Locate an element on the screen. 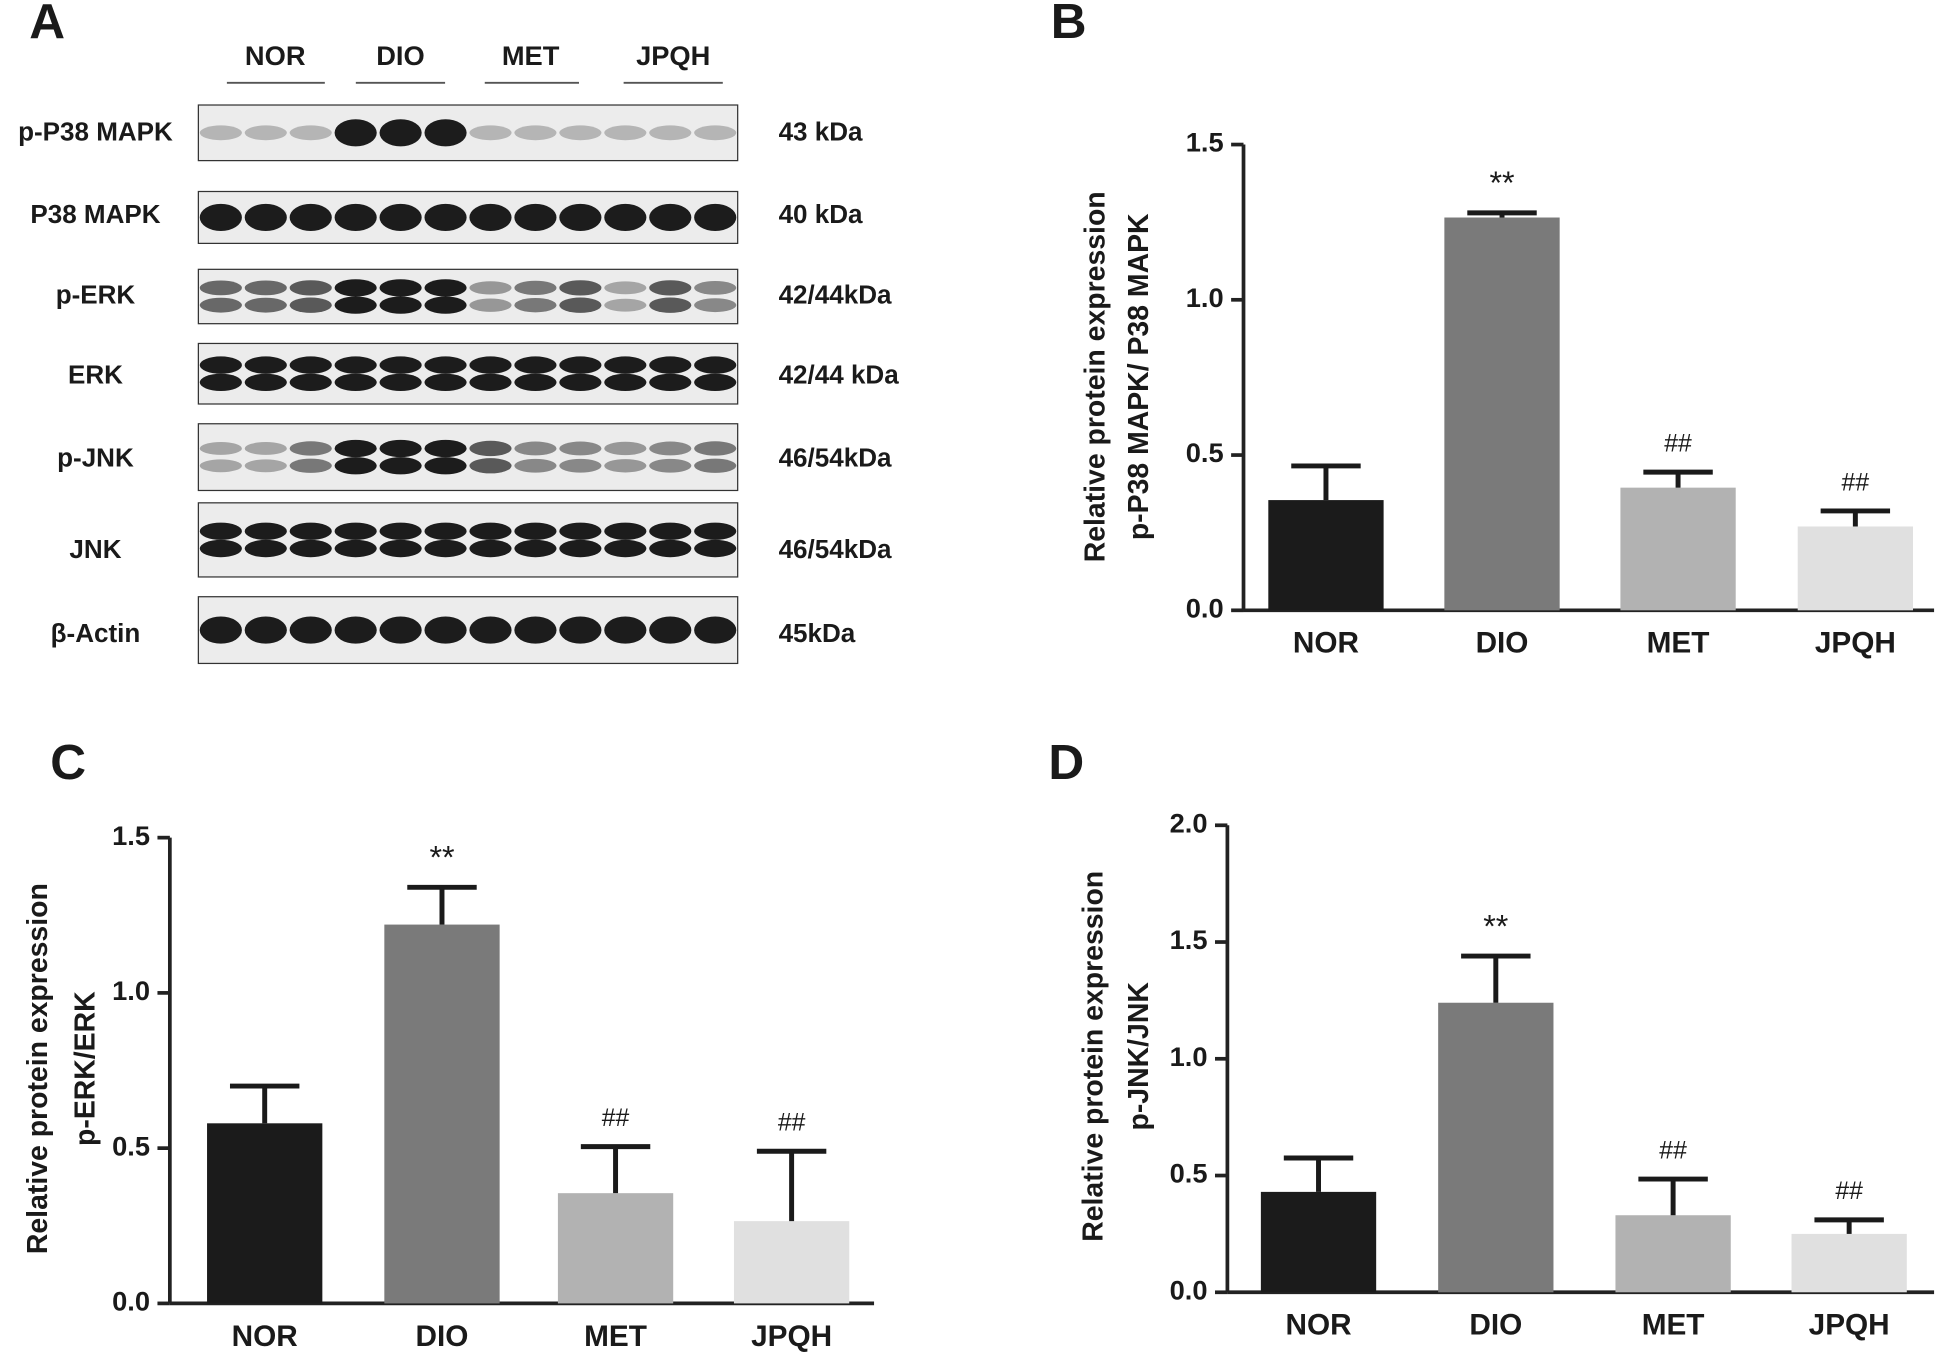 This screenshot has width=1944, height=1359. y-tick-label: 1.0 is located at coordinates (1205, 297).